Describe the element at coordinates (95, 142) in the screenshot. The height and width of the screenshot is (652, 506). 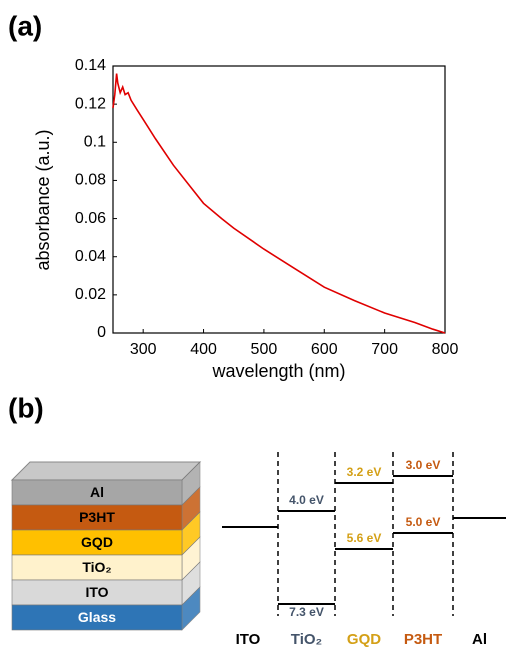
I see `y-tick-label: 0.1` at that location.